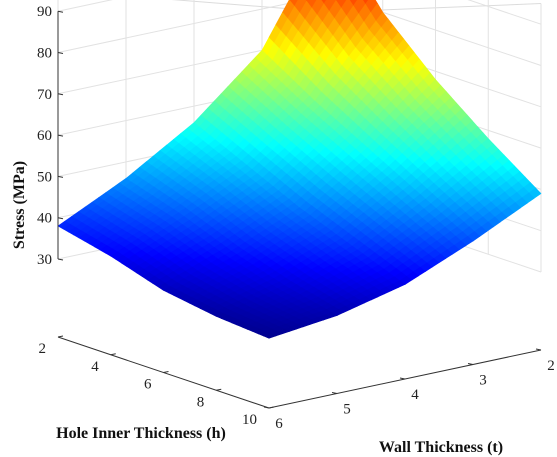  What do you see at coordinates (44, 219) in the screenshot?
I see `z-tick-label: 40` at bounding box center [44, 219].